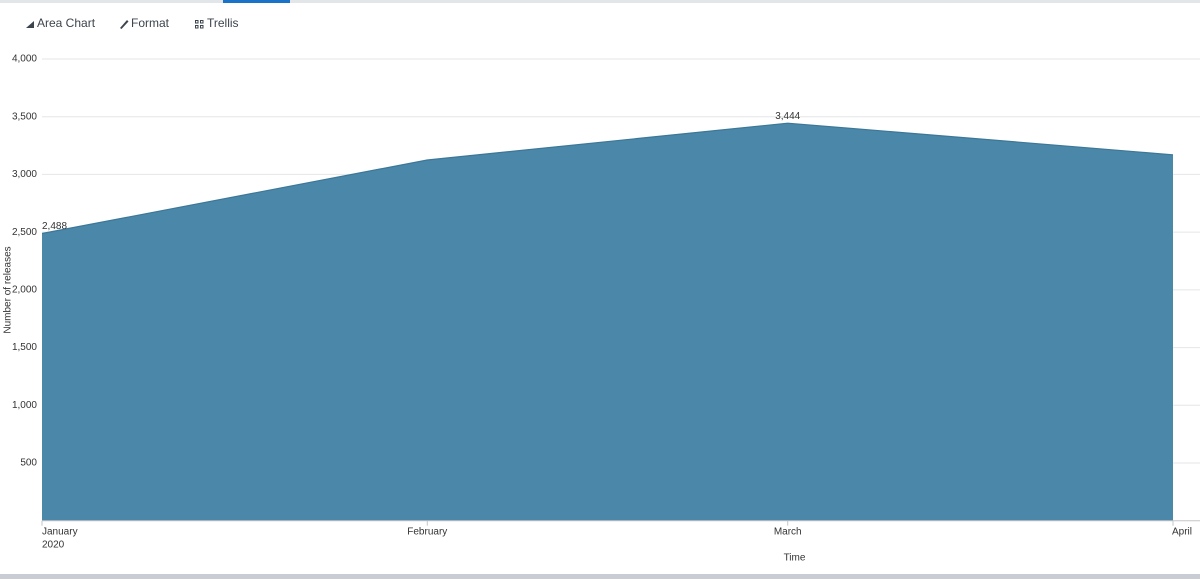 This screenshot has width=1200, height=579. What do you see at coordinates (223, 23) in the screenshot?
I see `toolbar-trellis: Trellis` at bounding box center [223, 23].